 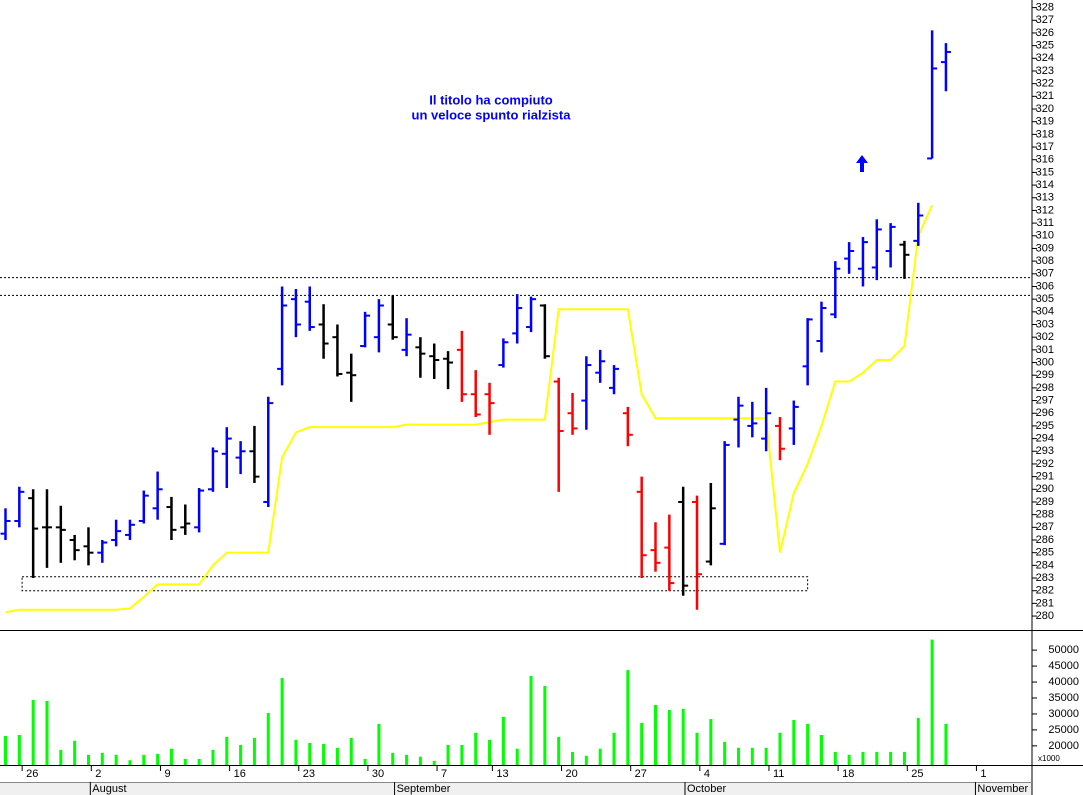 What do you see at coordinates (1049, 758) in the screenshot?
I see `unit-label: x1000` at bounding box center [1049, 758].